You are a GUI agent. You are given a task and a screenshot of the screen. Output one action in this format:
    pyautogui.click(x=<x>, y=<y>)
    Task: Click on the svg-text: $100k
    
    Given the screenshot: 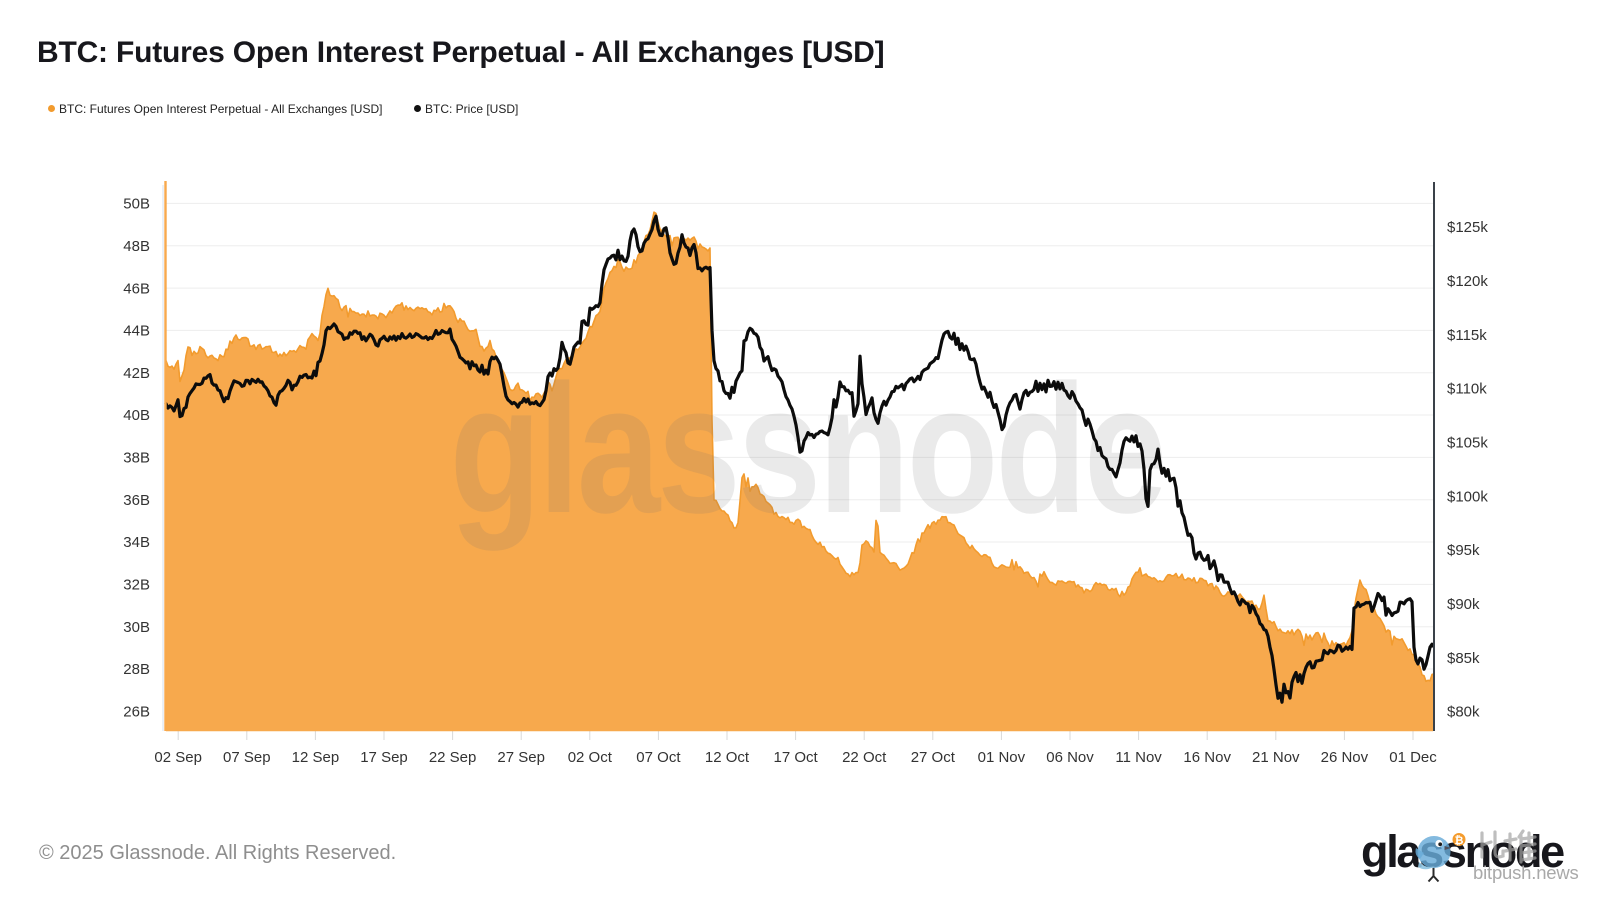 What is the action you would take?
    pyautogui.click(x=1467, y=496)
    